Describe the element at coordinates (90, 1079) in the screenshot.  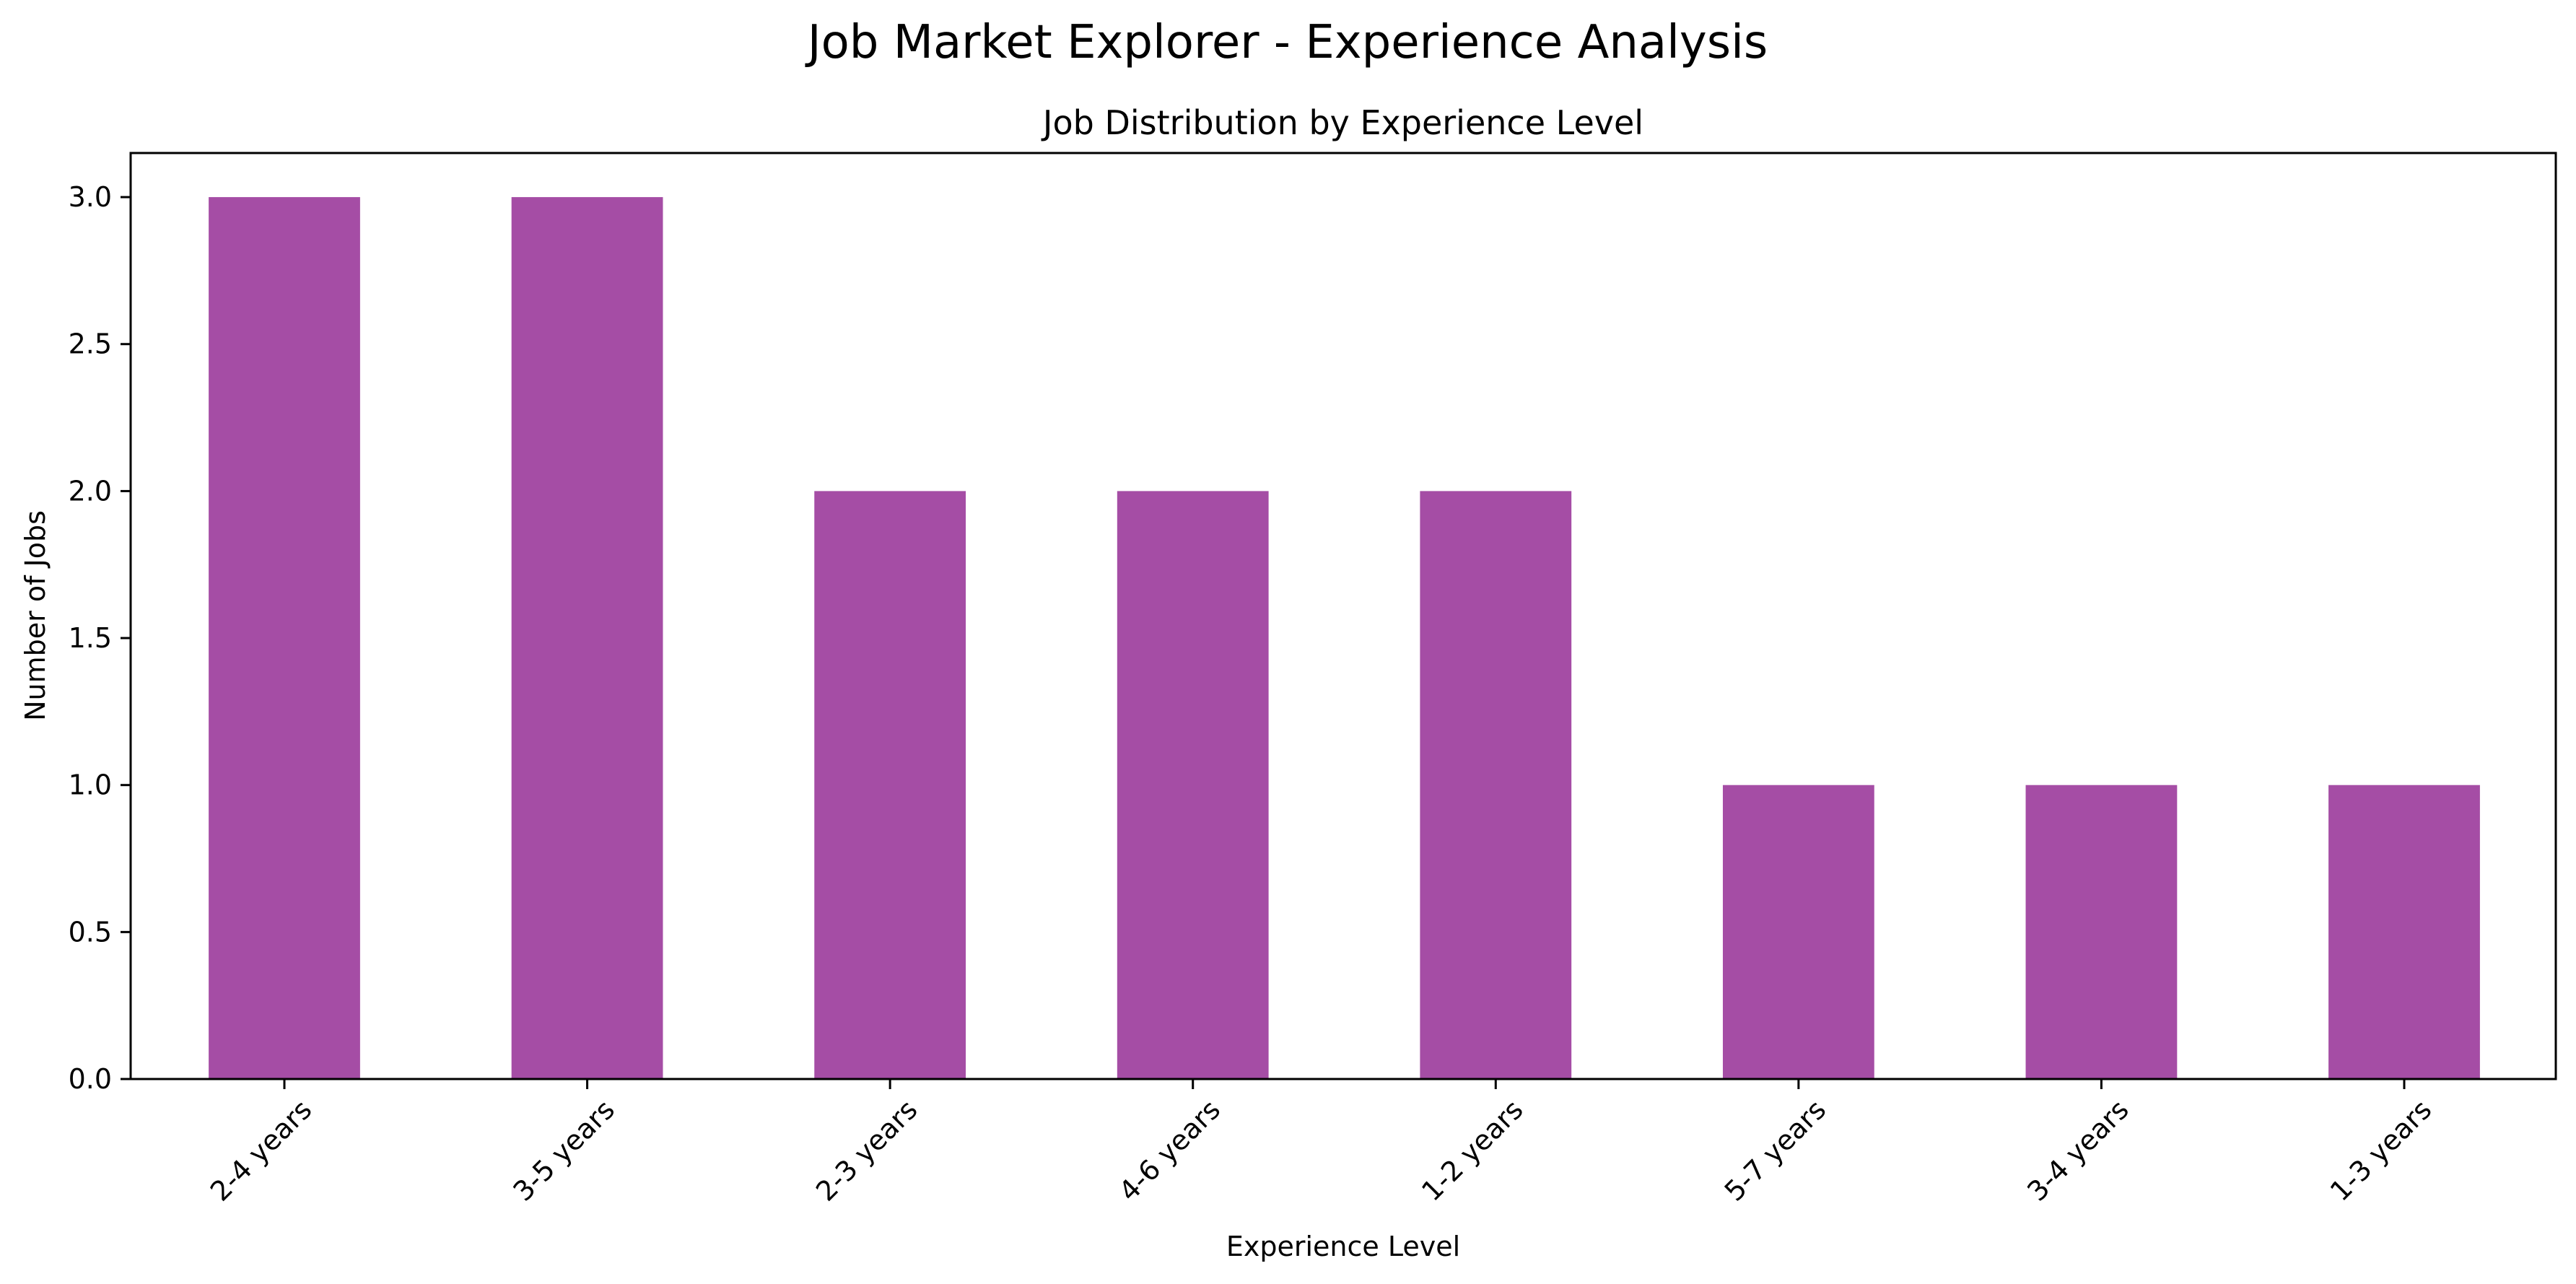
I see `y-tick-label: 0.0` at that location.